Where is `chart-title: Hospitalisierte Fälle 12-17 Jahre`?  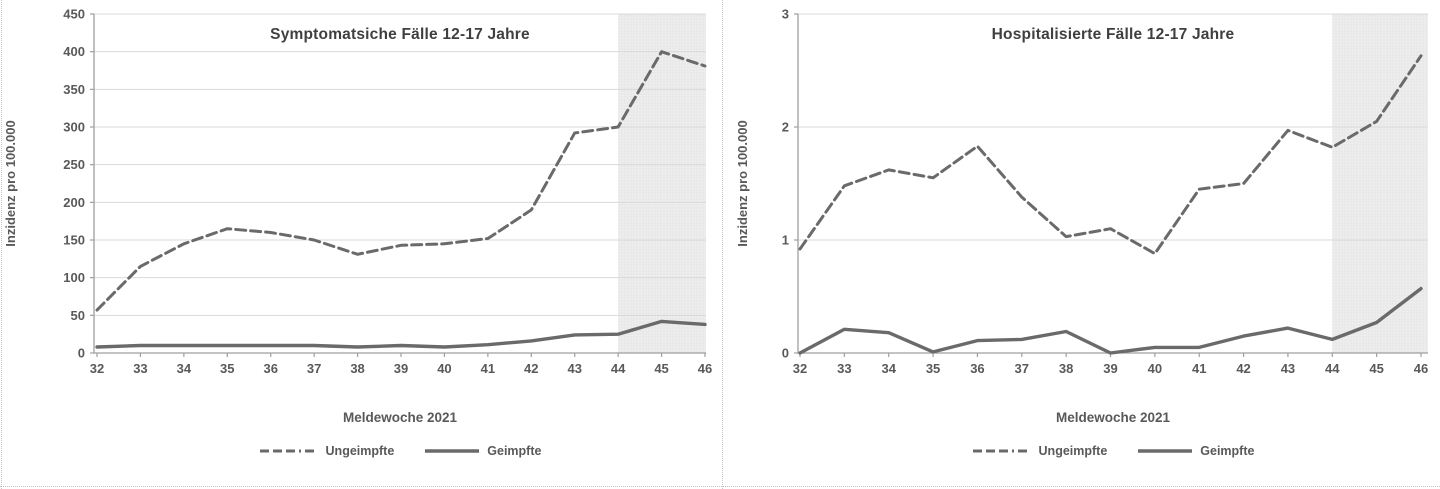
chart-title: Hospitalisierte Fälle 12-17 Jahre is located at coordinates (1113, 34).